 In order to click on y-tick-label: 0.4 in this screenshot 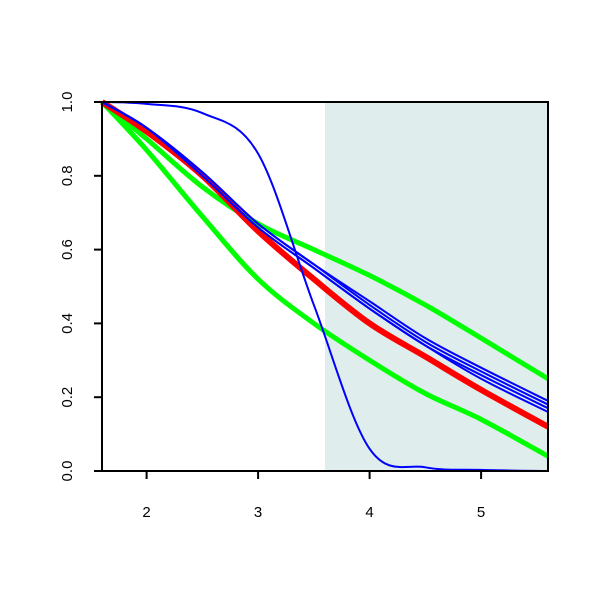, I will do `click(67, 323)`.